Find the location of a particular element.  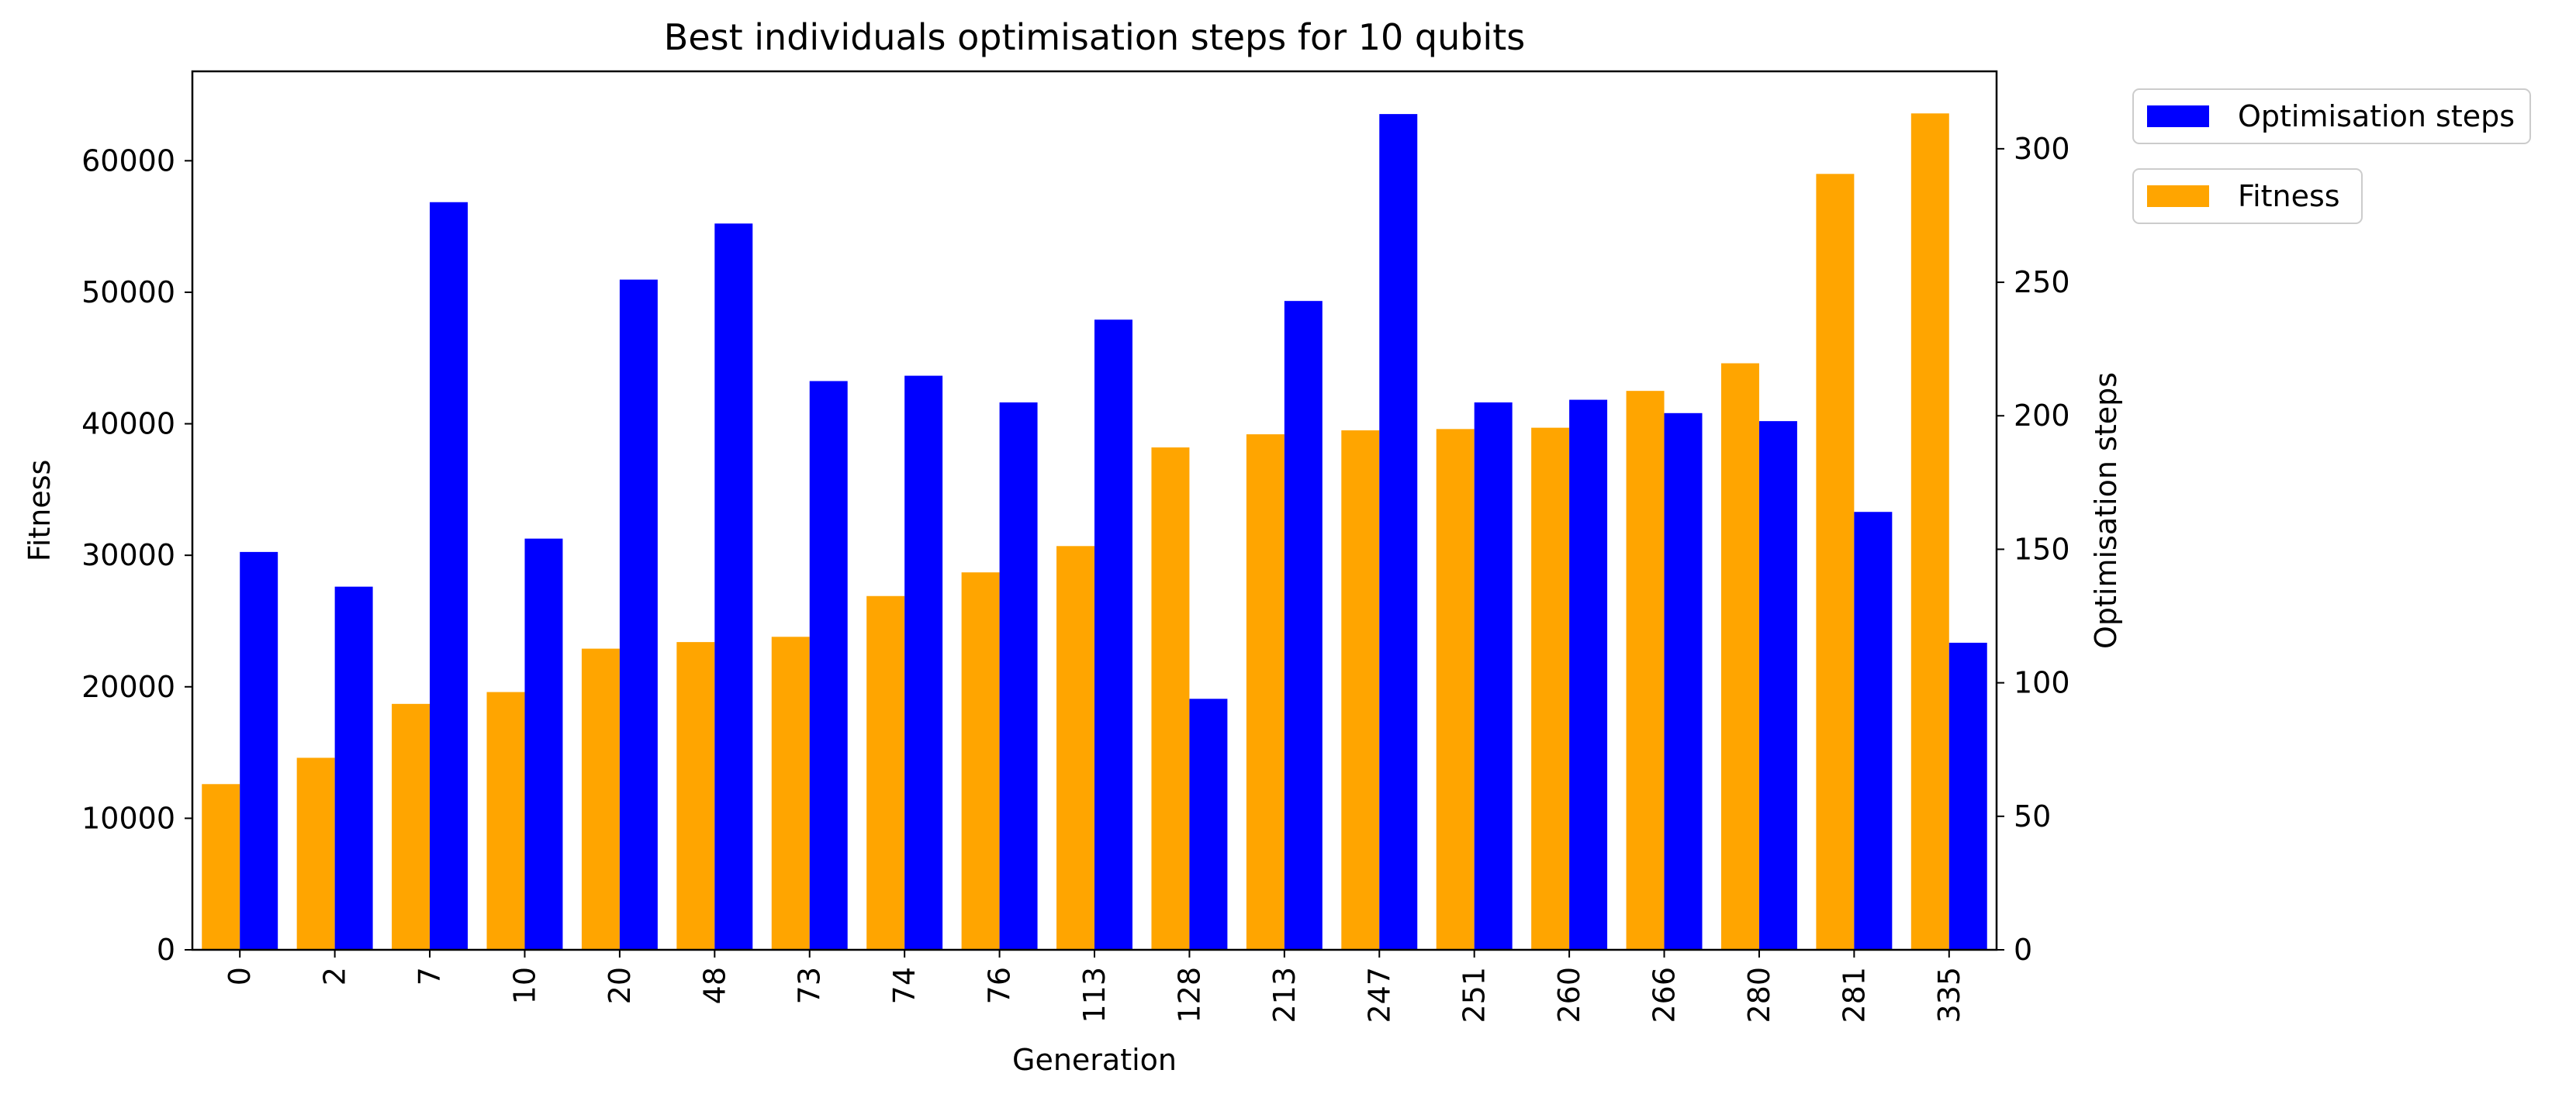

x-tick-label: 280 is located at coordinates (1759, 995).